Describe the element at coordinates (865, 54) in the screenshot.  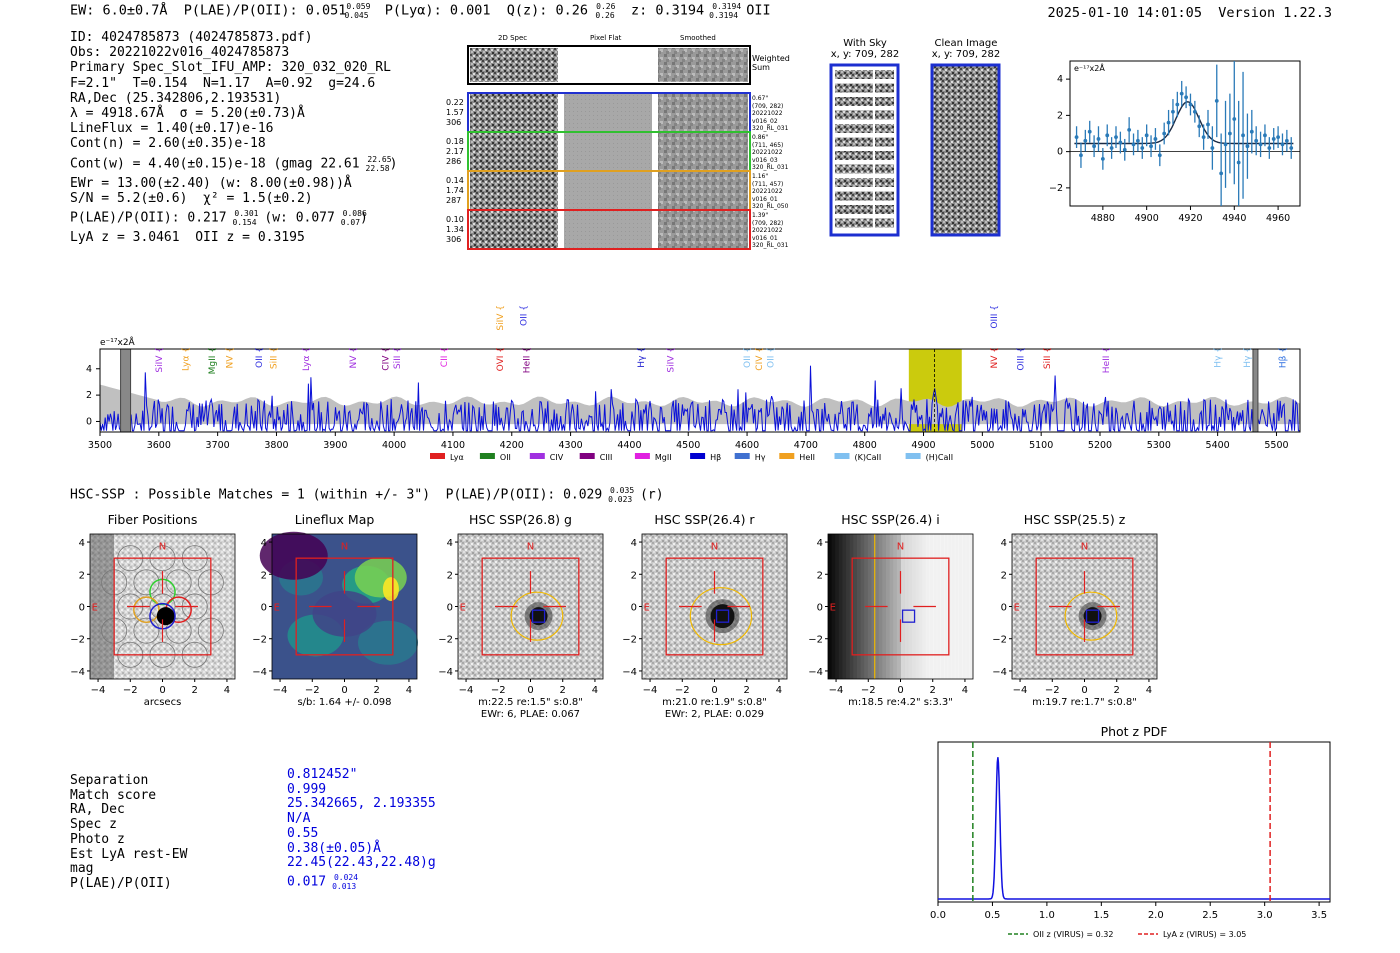
I see `with-sky-xy: x, y: 709, 282` at that location.